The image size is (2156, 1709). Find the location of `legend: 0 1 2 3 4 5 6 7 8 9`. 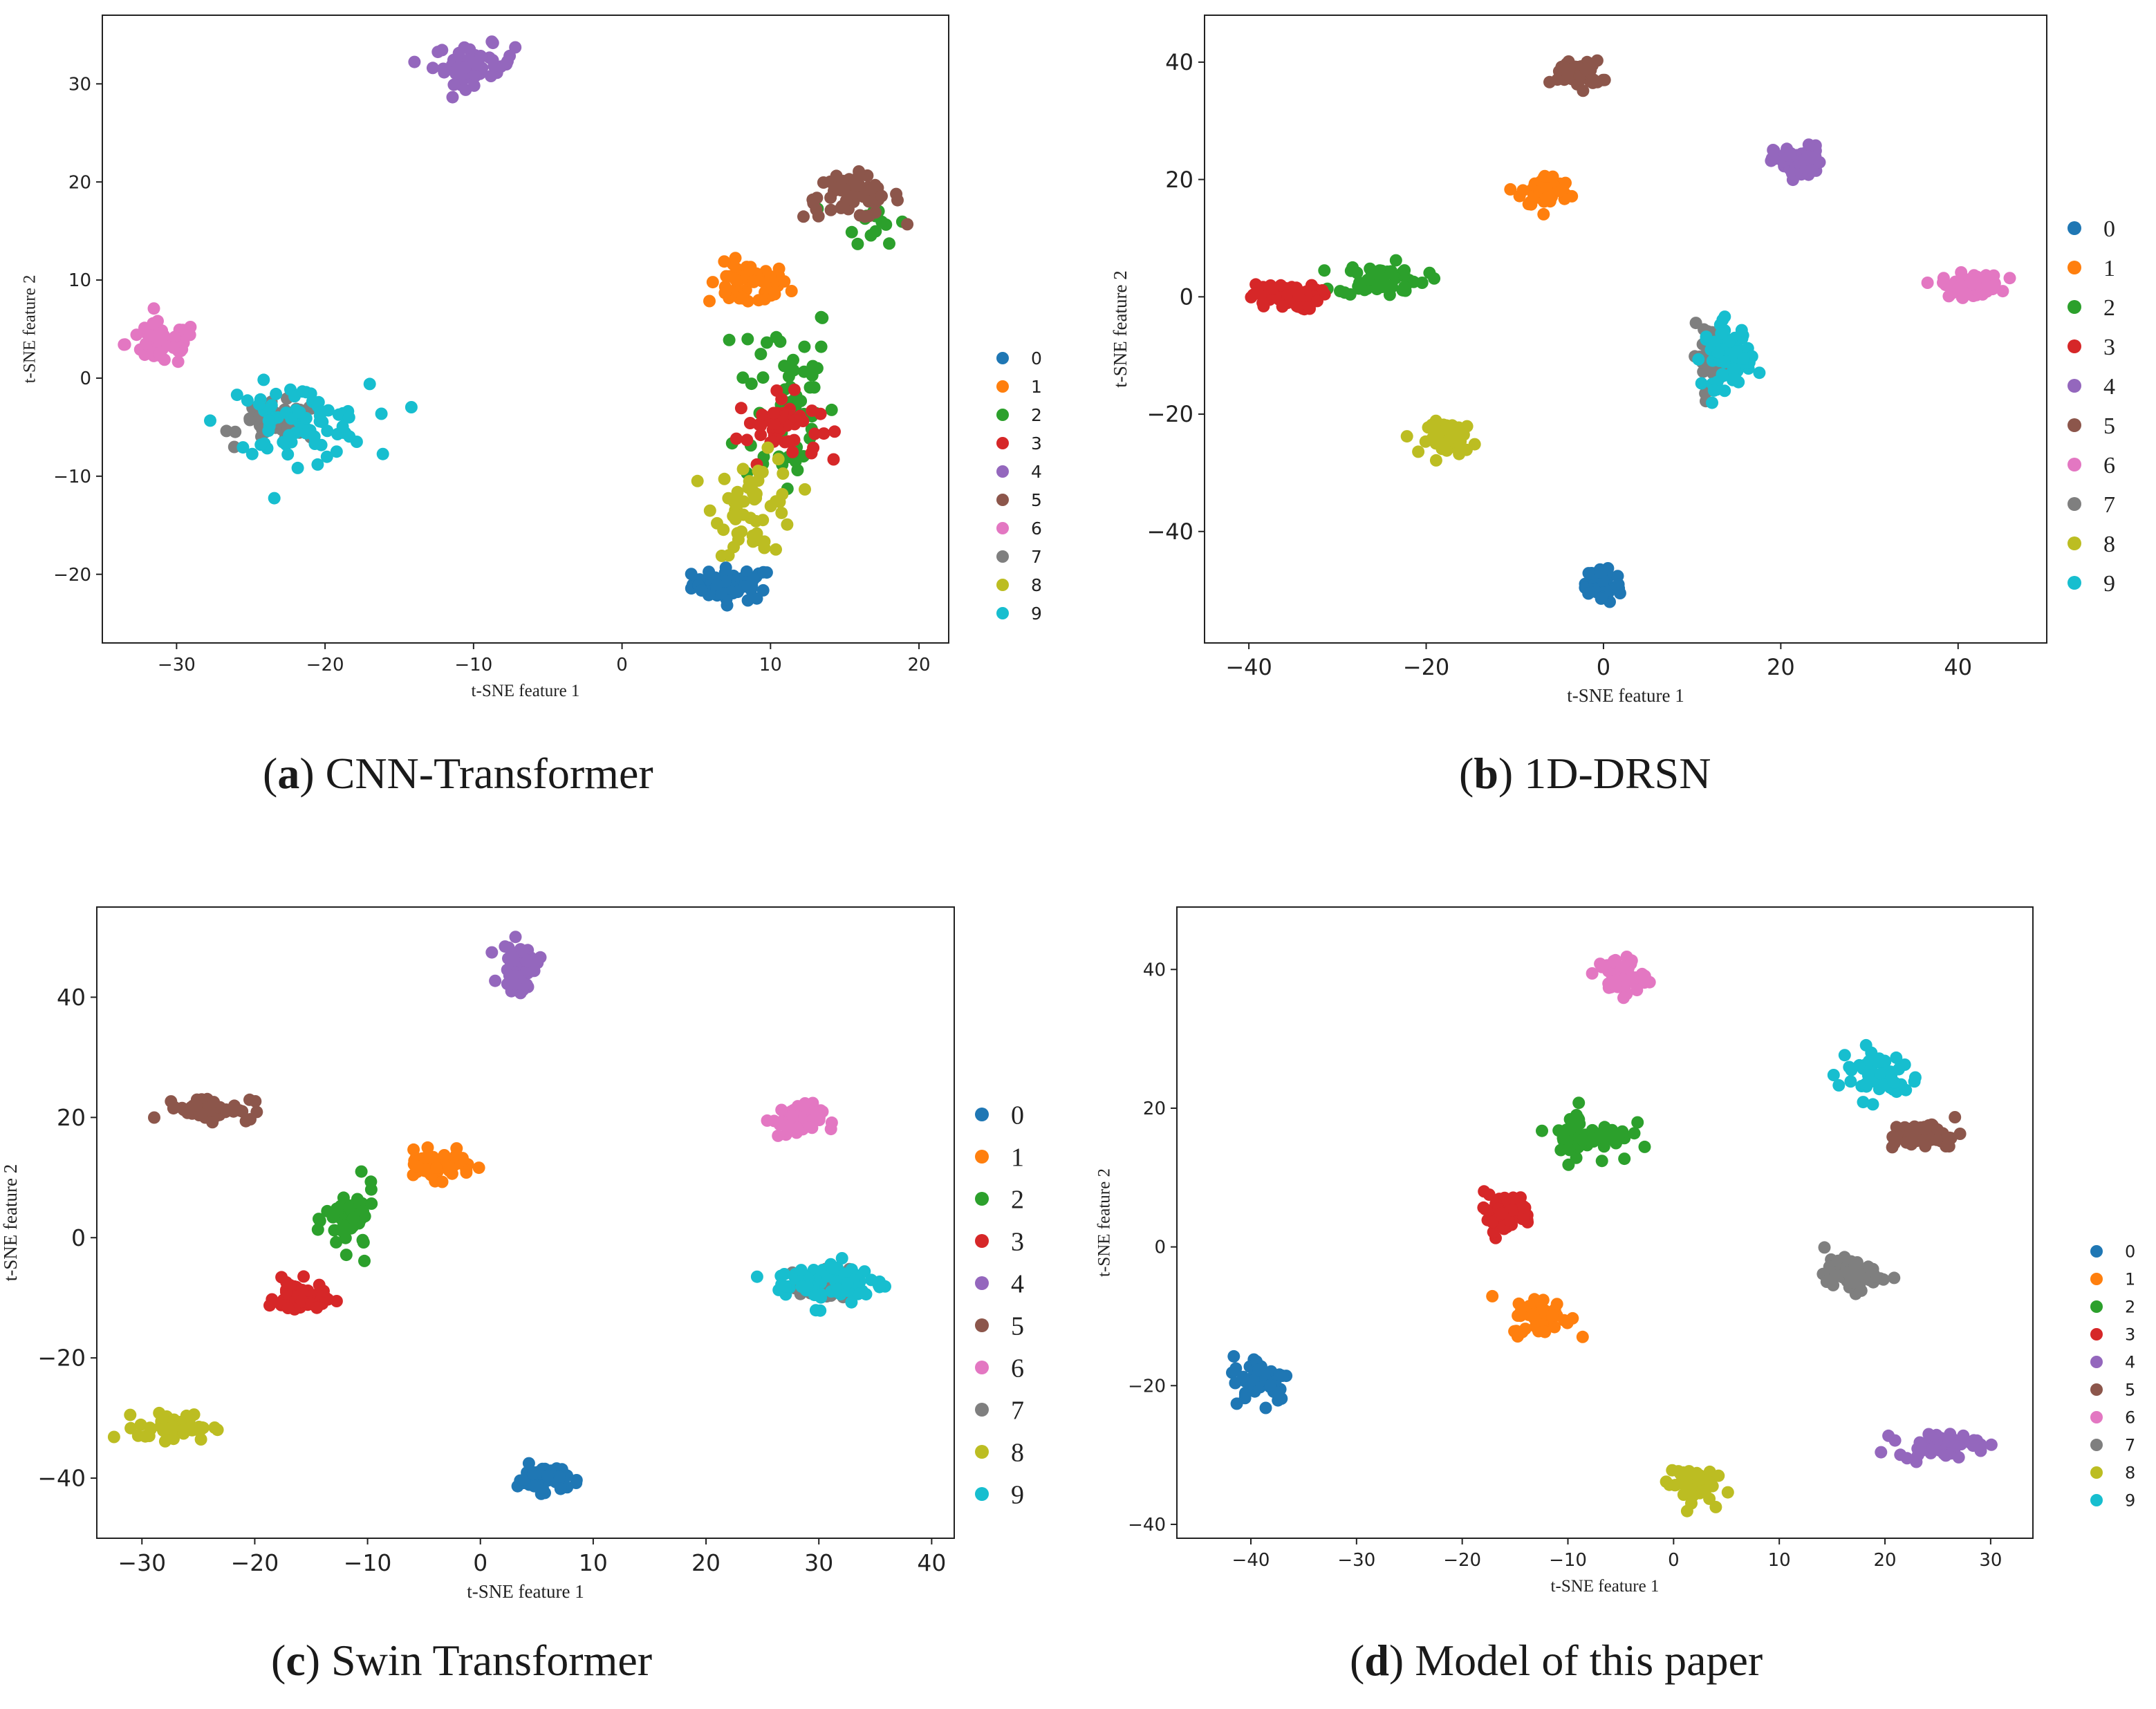

legend: 0 1 2 3 4 5 6 7 8 9 is located at coordinates (1019, 486).